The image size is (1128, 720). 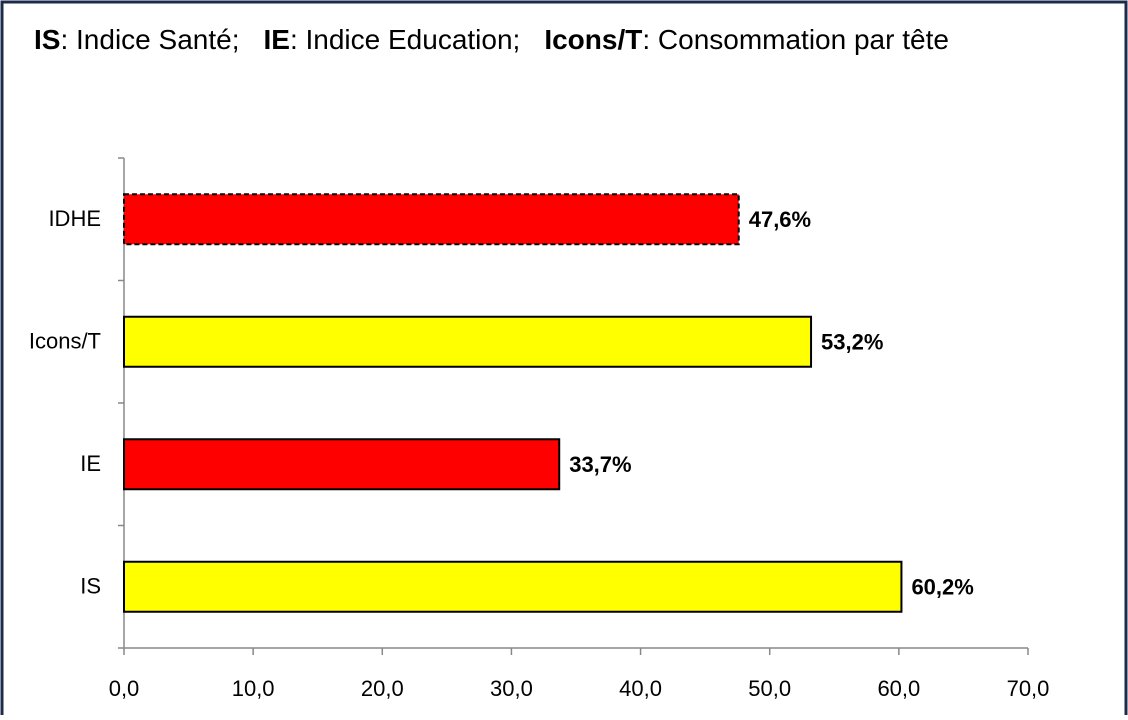 I want to click on title-part: : Indice Education;, so click(x=405, y=39).